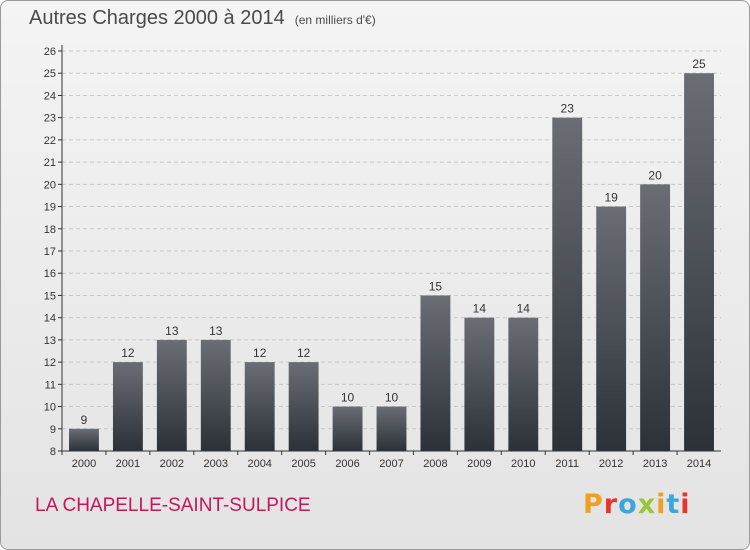 This screenshot has width=750, height=550. What do you see at coordinates (50, 163) in the screenshot?
I see `y-tick-label: 21` at bounding box center [50, 163].